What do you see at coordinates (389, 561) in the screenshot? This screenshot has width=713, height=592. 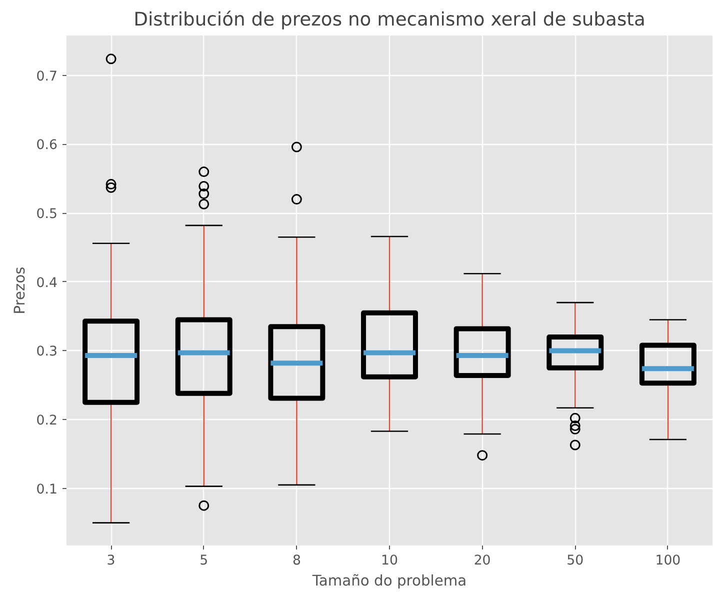 I see `x-tick-label: 10` at bounding box center [389, 561].